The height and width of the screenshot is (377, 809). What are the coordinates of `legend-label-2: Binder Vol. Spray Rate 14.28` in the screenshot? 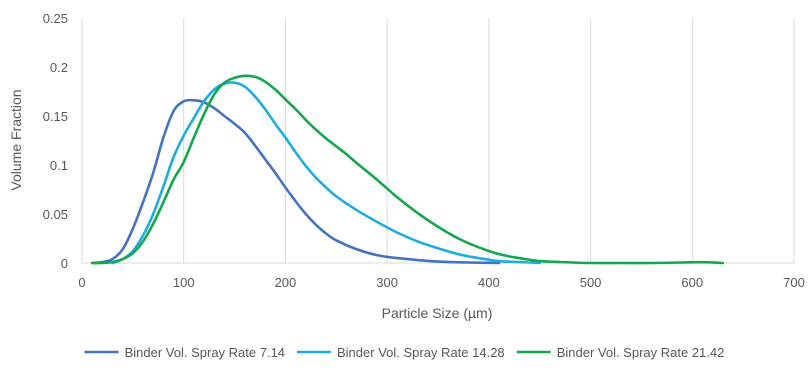 It's located at (421, 352).